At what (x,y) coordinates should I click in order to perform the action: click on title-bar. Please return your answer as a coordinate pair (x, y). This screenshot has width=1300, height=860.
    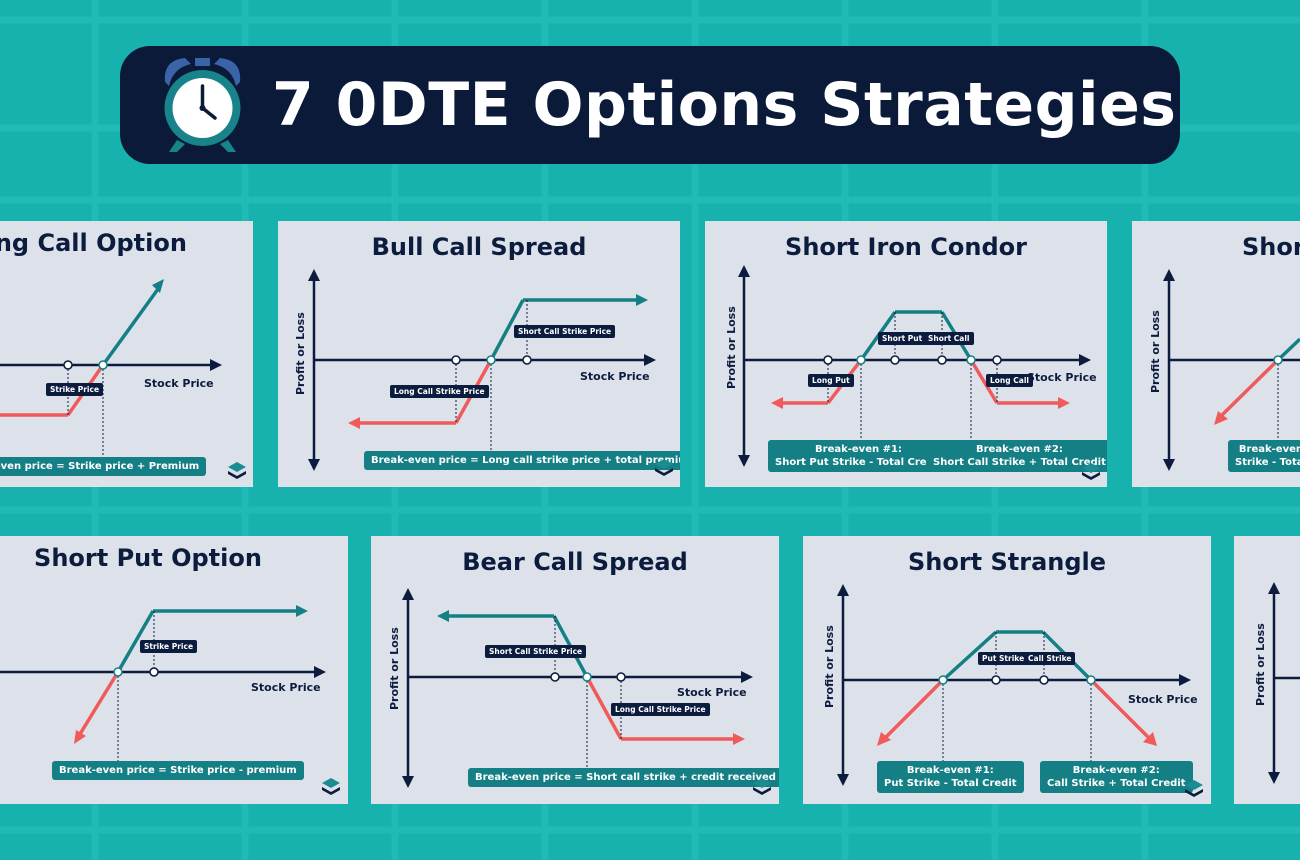
    Looking at the image, I should click on (650, 105).